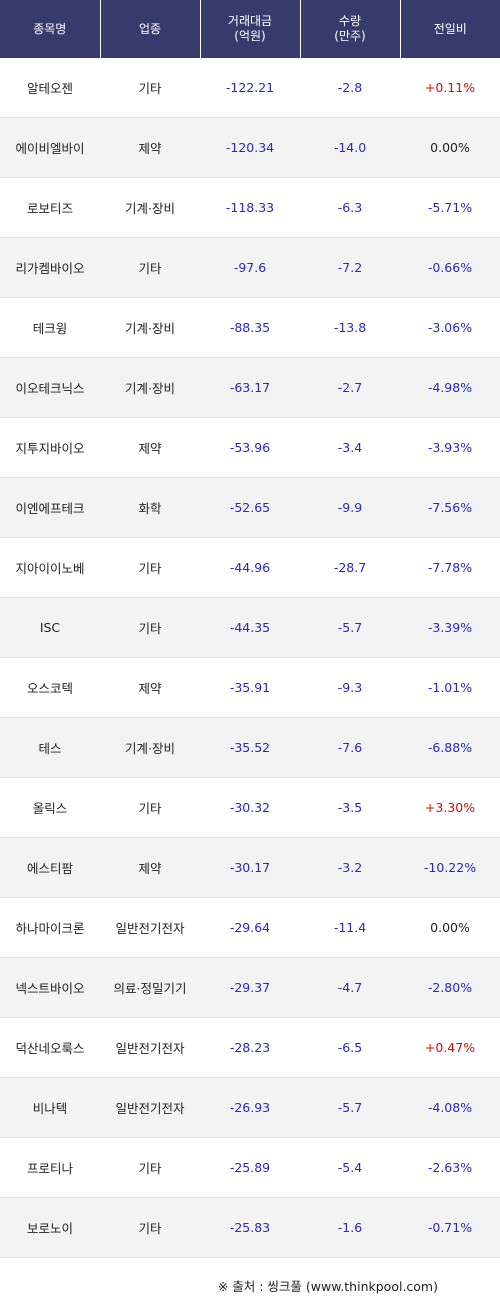 Image resolution: width=500 pixels, height=1312 pixels. I want to click on stock-name-cell: 보로노이, so click(50, 1227).